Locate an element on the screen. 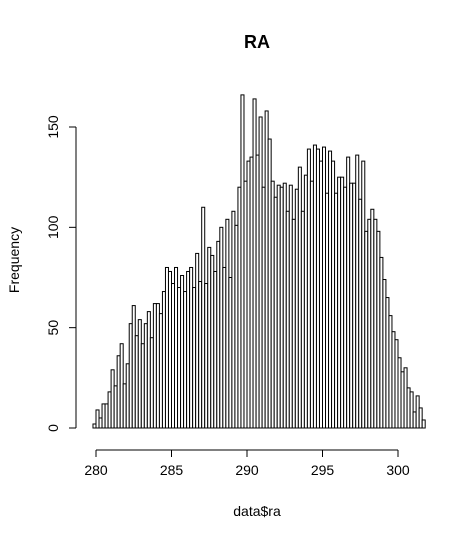 The image size is (476, 540). x-tick-label: 300 is located at coordinates (398, 470).